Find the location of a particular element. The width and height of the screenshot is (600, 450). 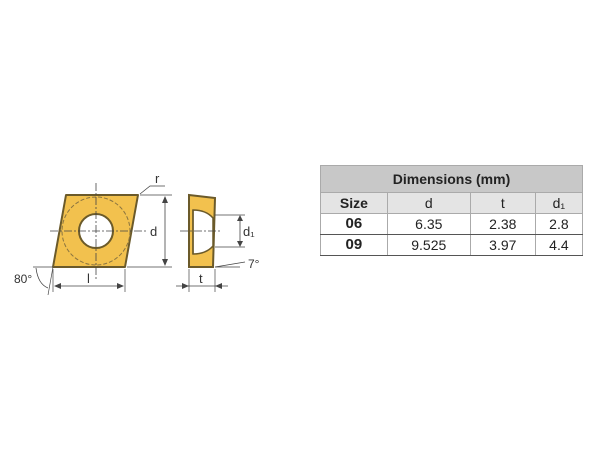

title-row: Dimensions (mm) is located at coordinates (451, 179).